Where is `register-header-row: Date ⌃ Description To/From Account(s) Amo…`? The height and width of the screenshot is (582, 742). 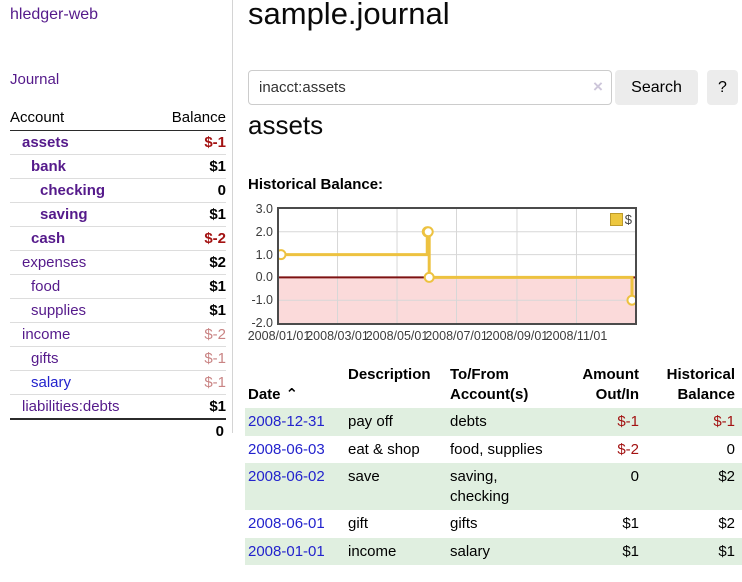 register-header-row: Date ⌃ Description To/From Account(s) Amo… is located at coordinates (493, 384).